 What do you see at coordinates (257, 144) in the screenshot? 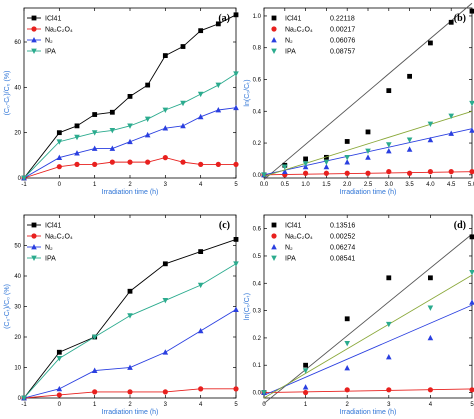
I see `y-tick-label: 0.2` at bounding box center [257, 144].